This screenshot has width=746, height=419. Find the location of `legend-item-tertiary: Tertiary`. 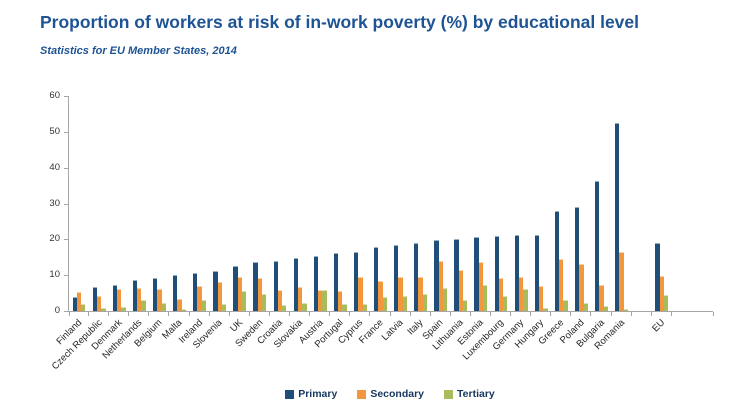

legend-item-tertiary: Tertiary is located at coordinates (469, 394).